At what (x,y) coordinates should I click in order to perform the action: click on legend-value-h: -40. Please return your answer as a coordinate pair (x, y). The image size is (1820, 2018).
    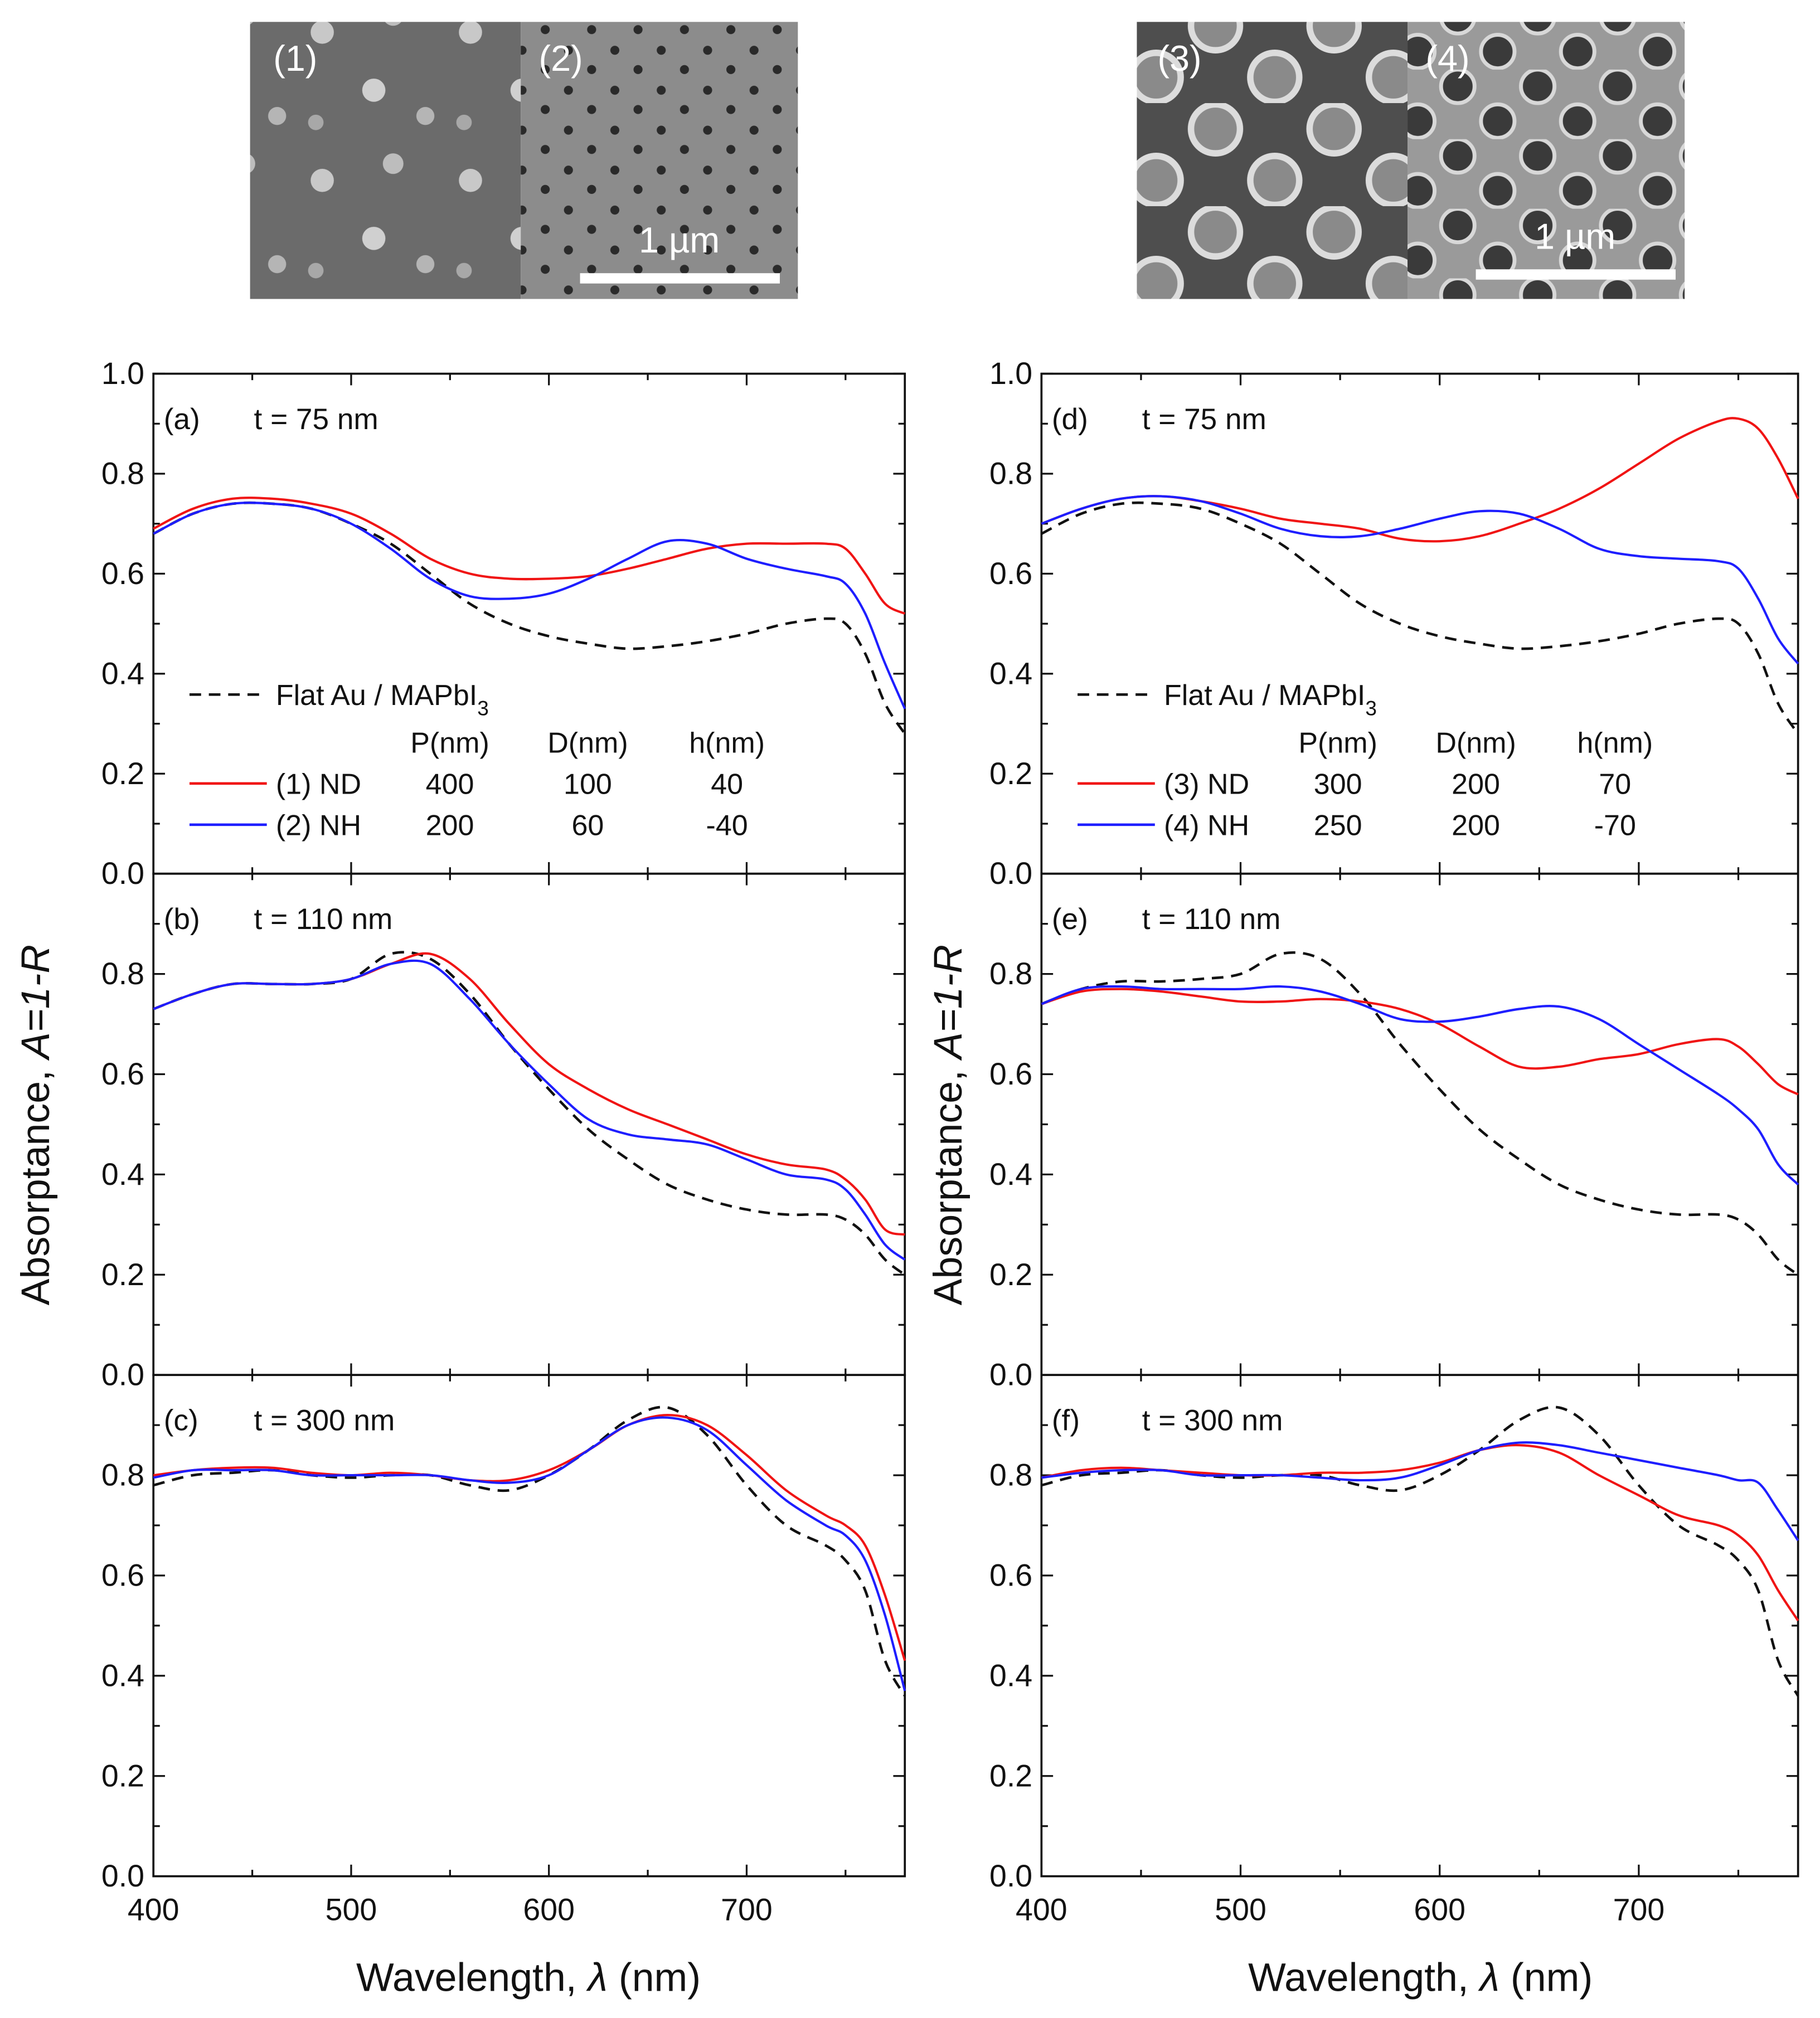
    Looking at the image, I should click on (727, 825).